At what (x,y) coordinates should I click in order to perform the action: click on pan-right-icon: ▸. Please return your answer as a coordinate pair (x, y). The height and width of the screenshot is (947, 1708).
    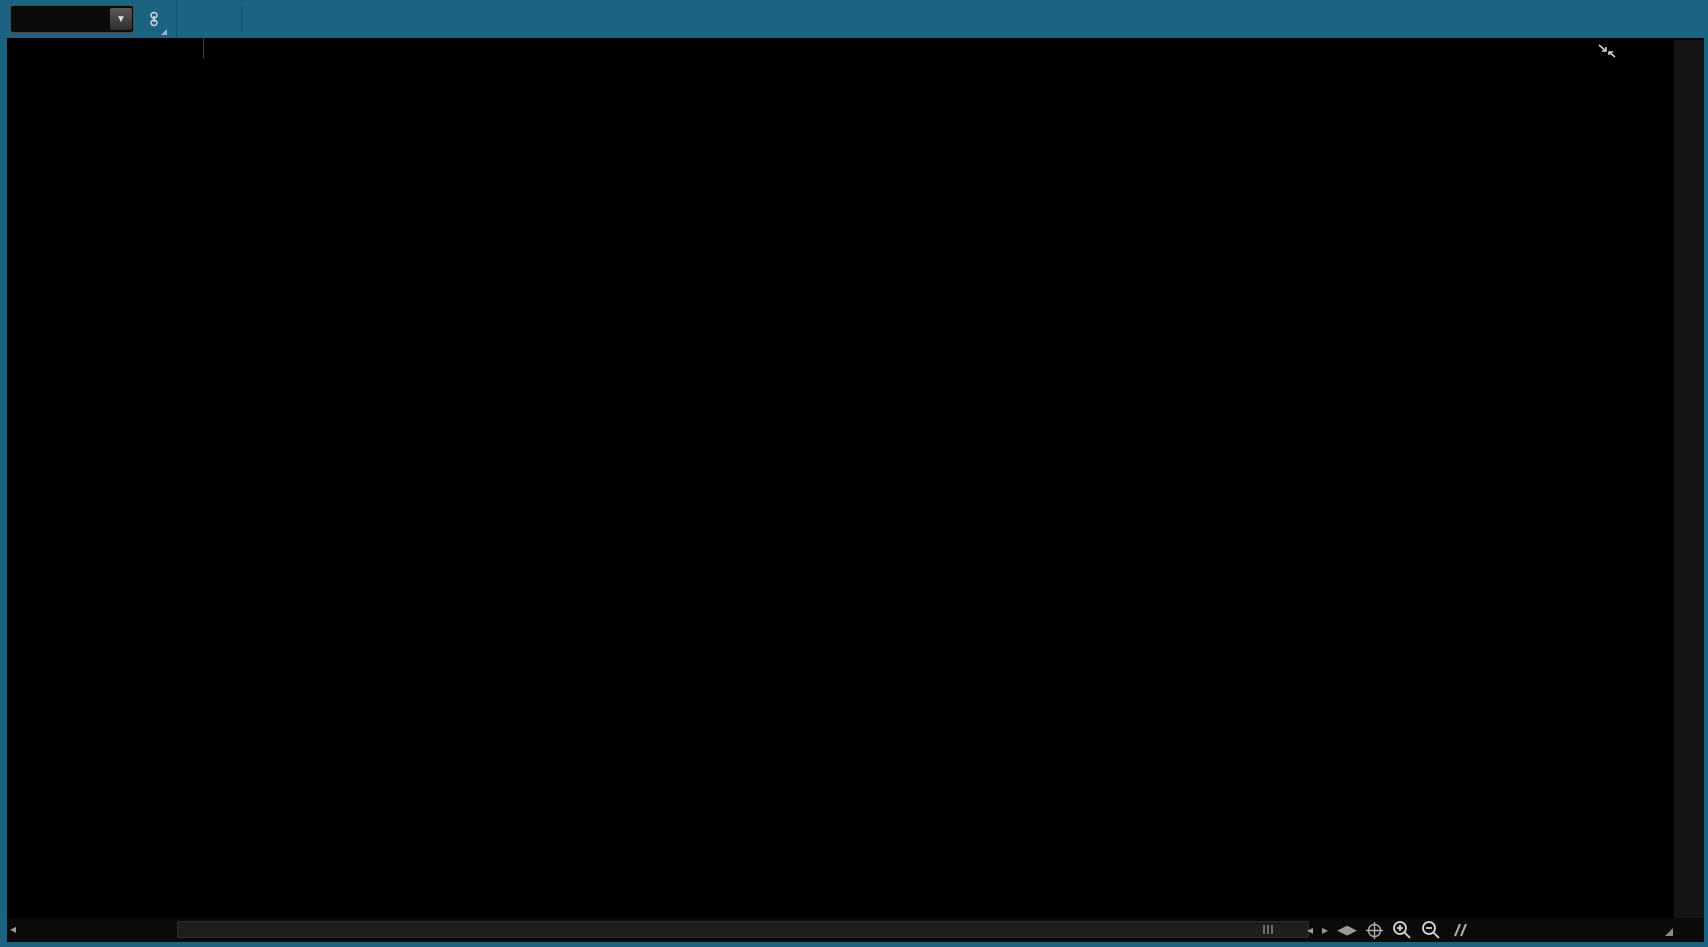
    Looking at the image, I should click on (1325, 930).